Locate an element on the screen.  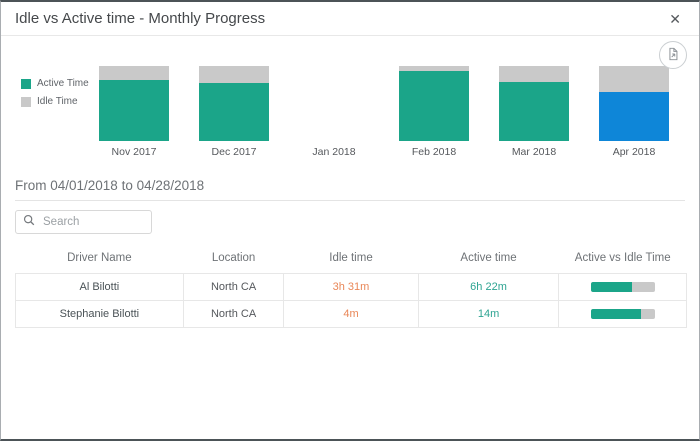
chart-slot-apr-2018: Apr 2018 is located at coordinates (634, 112).